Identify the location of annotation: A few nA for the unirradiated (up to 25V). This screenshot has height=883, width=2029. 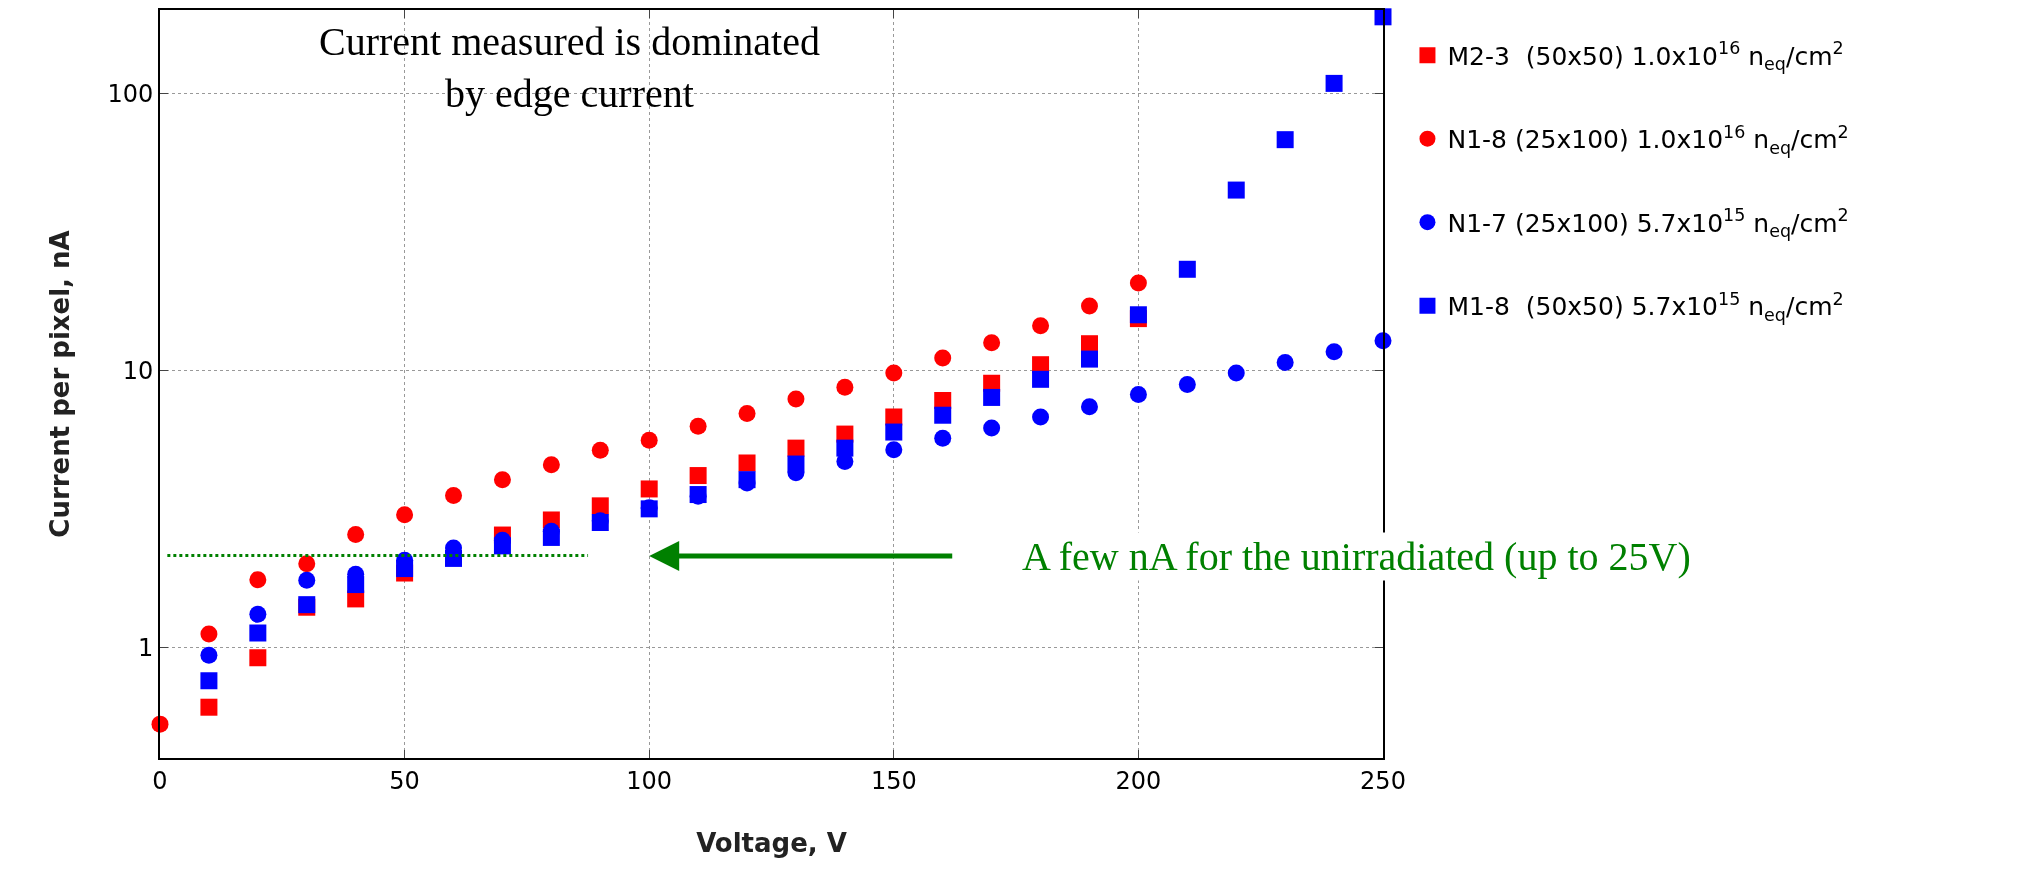
(1356, 556).